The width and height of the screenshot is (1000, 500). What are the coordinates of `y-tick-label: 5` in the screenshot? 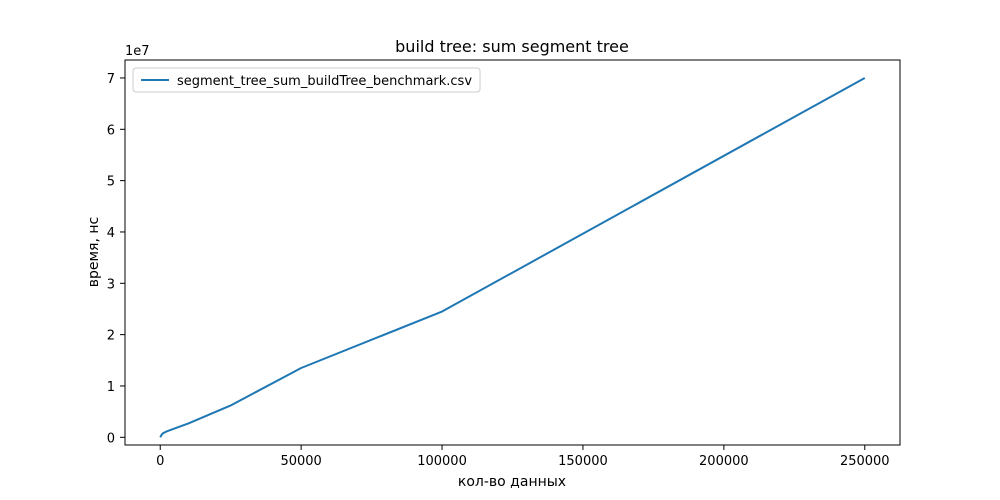 It's located at (111, 182).